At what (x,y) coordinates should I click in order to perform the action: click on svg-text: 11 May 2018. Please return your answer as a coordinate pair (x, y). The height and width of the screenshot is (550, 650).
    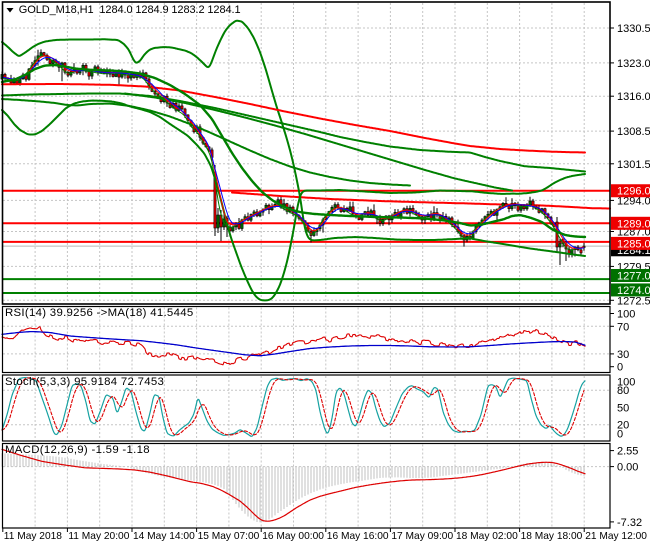
    Looking at the image, I should click on (33, 536).